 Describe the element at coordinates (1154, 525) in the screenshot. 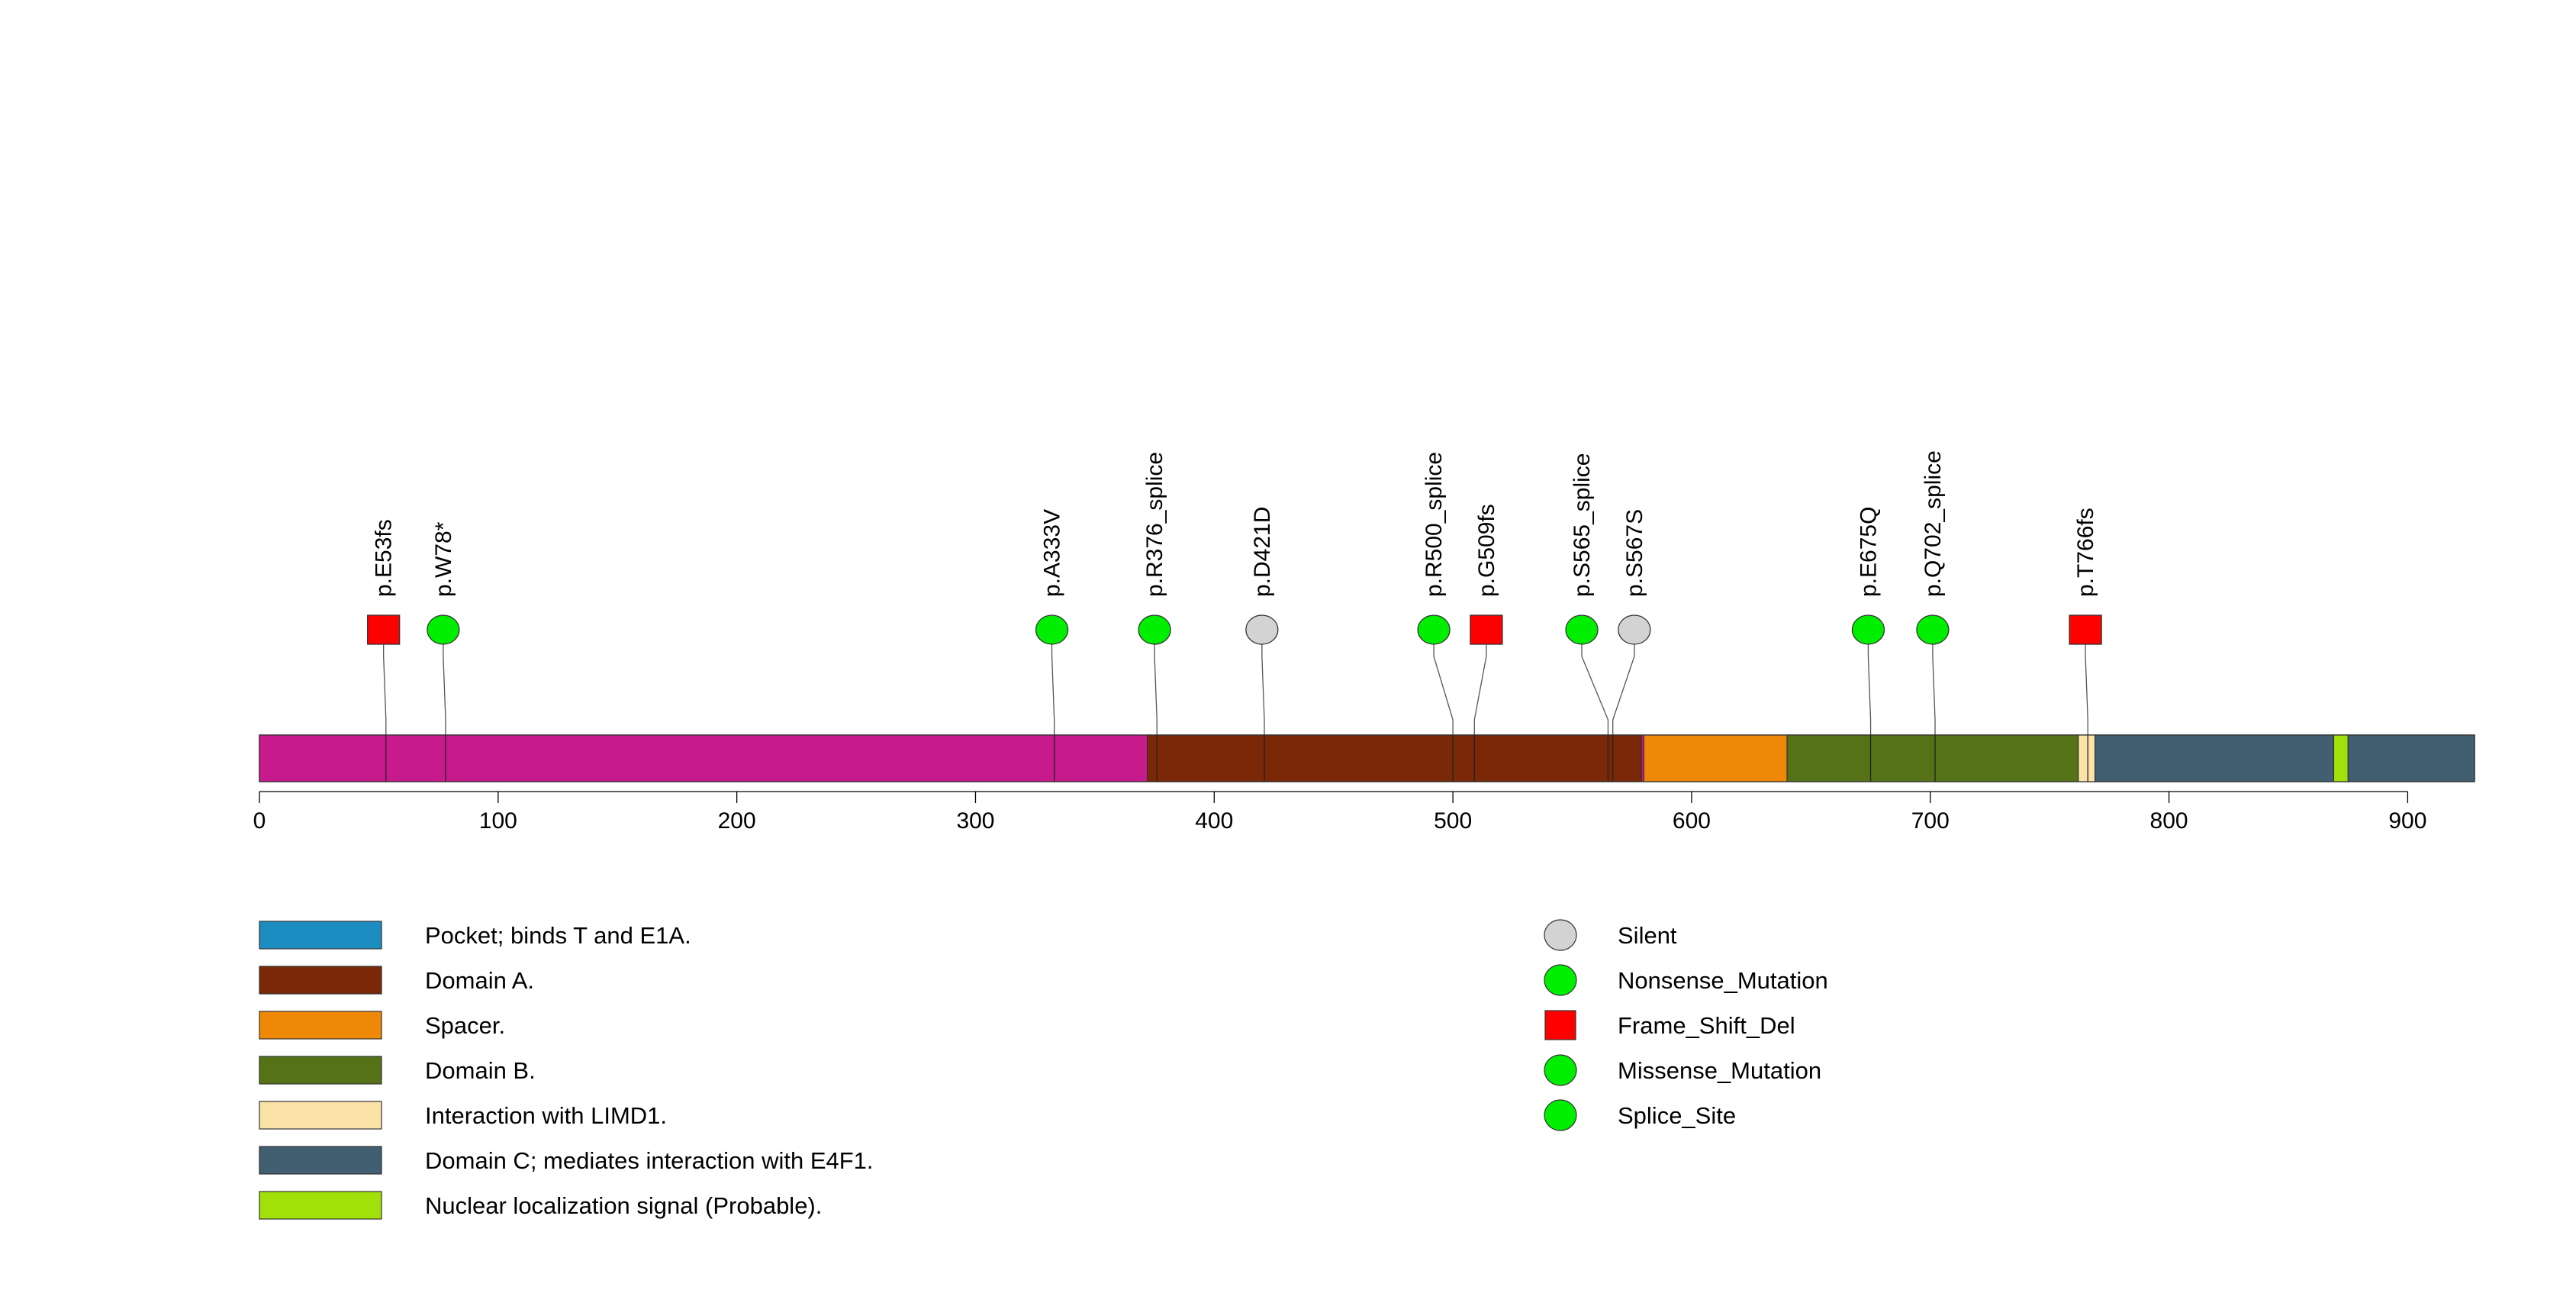

I see `mutation-label-p-r376-splice: p.R376_splice` at that location.